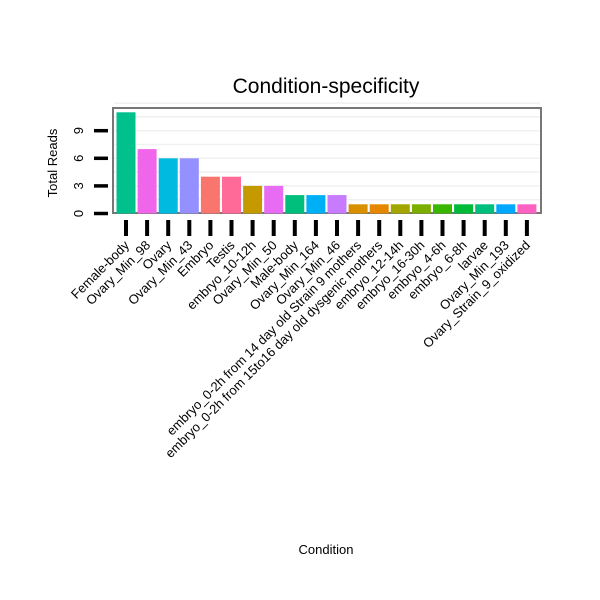  What do you see at coordinates (78, 213) in the screenshot?
I see `y-tick-label: 0` at bounding box center [78, 213].